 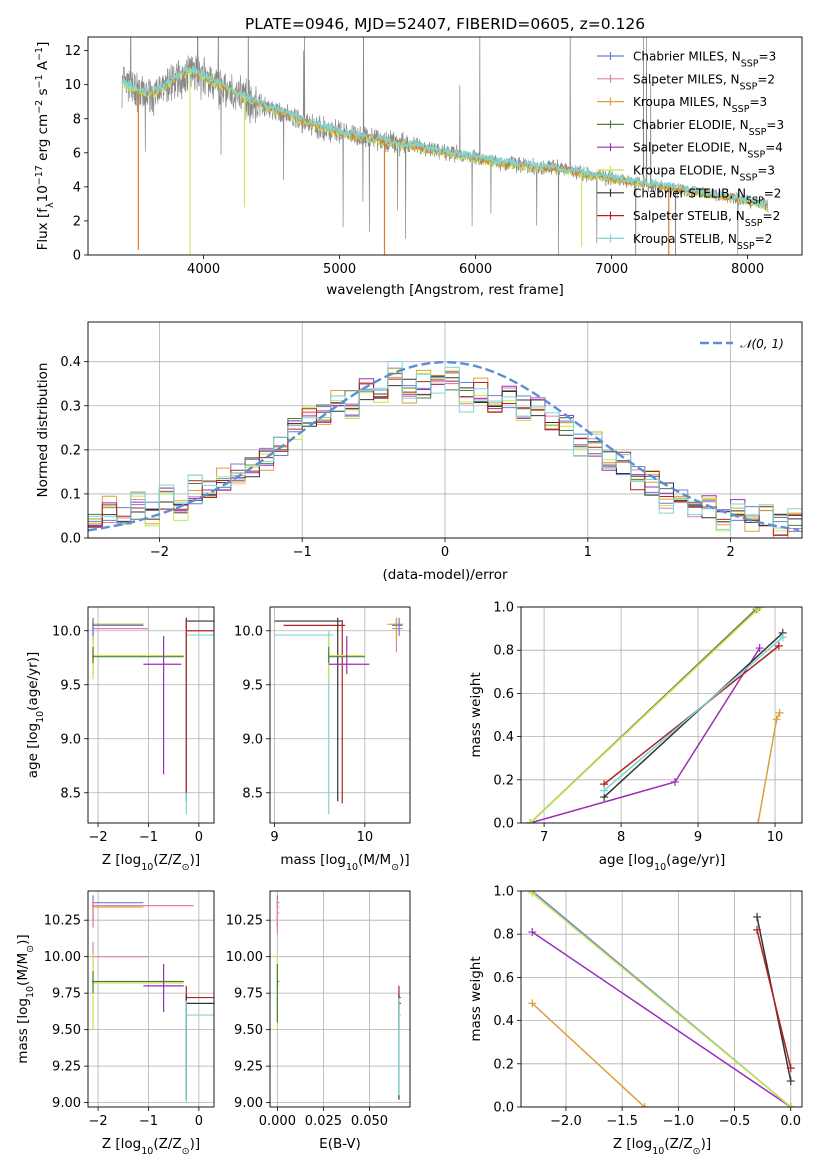 I want to click on weight-age-ylabel-span: mass weight, so click(x=476, y=714).